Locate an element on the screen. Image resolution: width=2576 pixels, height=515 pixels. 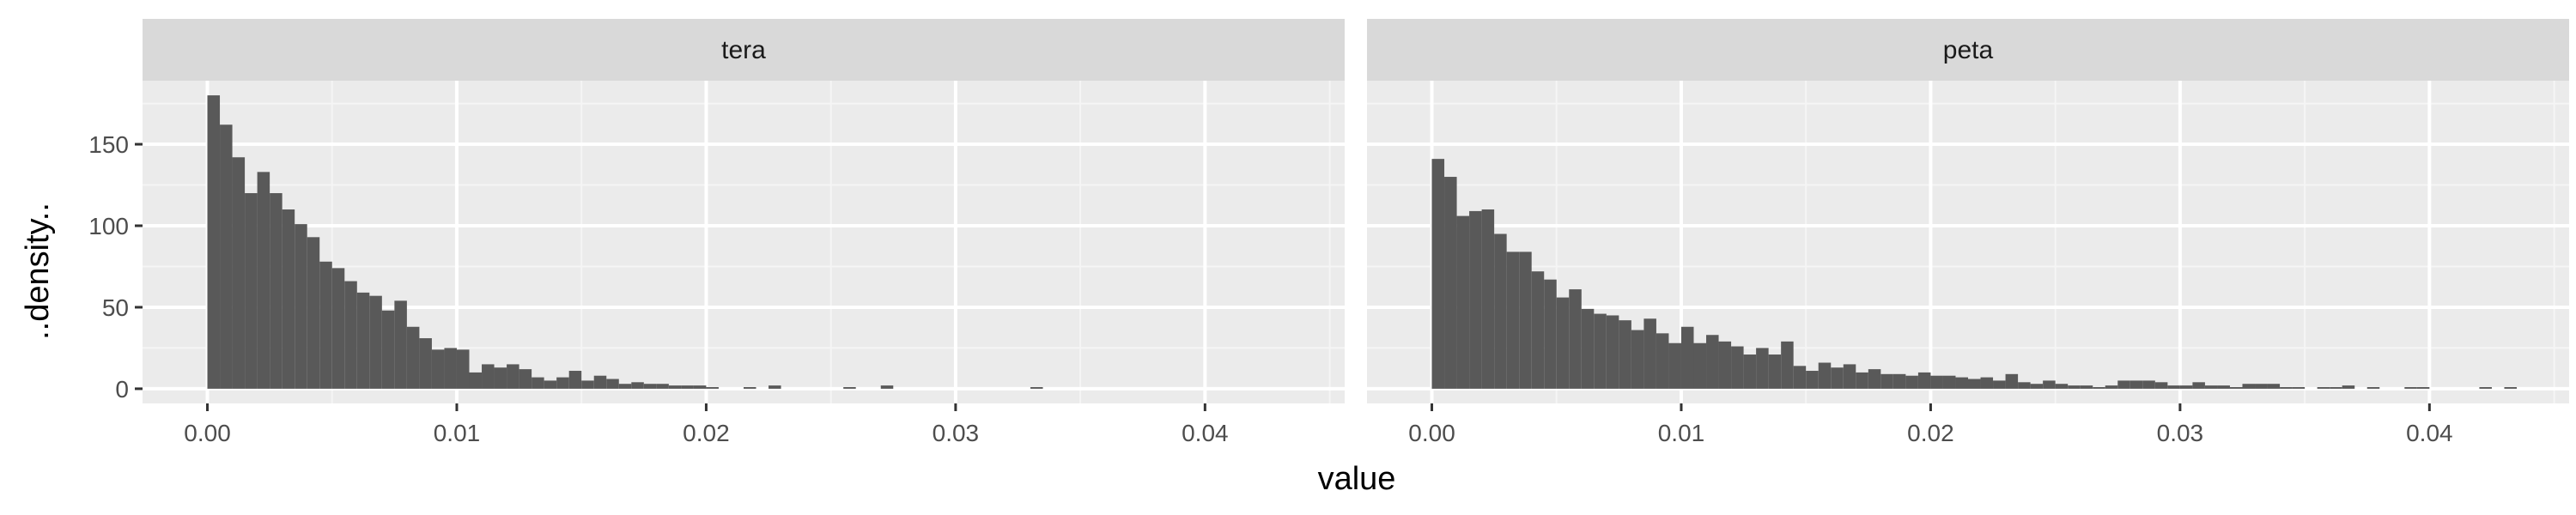
y-tick-label: 0 is located at coordinates (122, 389).